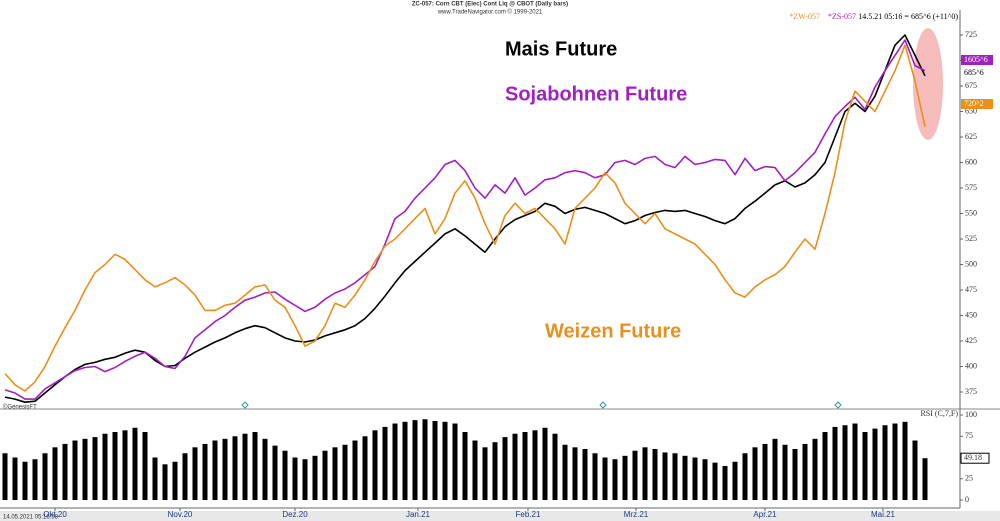 This screenshot has width=1000, height=521. What do you see at coordinates (31, 518) in the screenshot?
I see `timestamp: 14.05.2021 05:16:58` at bounding box center [31, 518].